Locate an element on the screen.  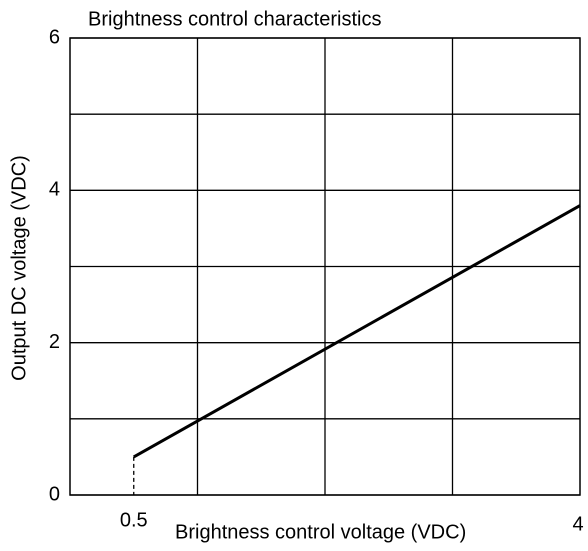
y-tick-label: 0 is located at coordinates (54, 494).